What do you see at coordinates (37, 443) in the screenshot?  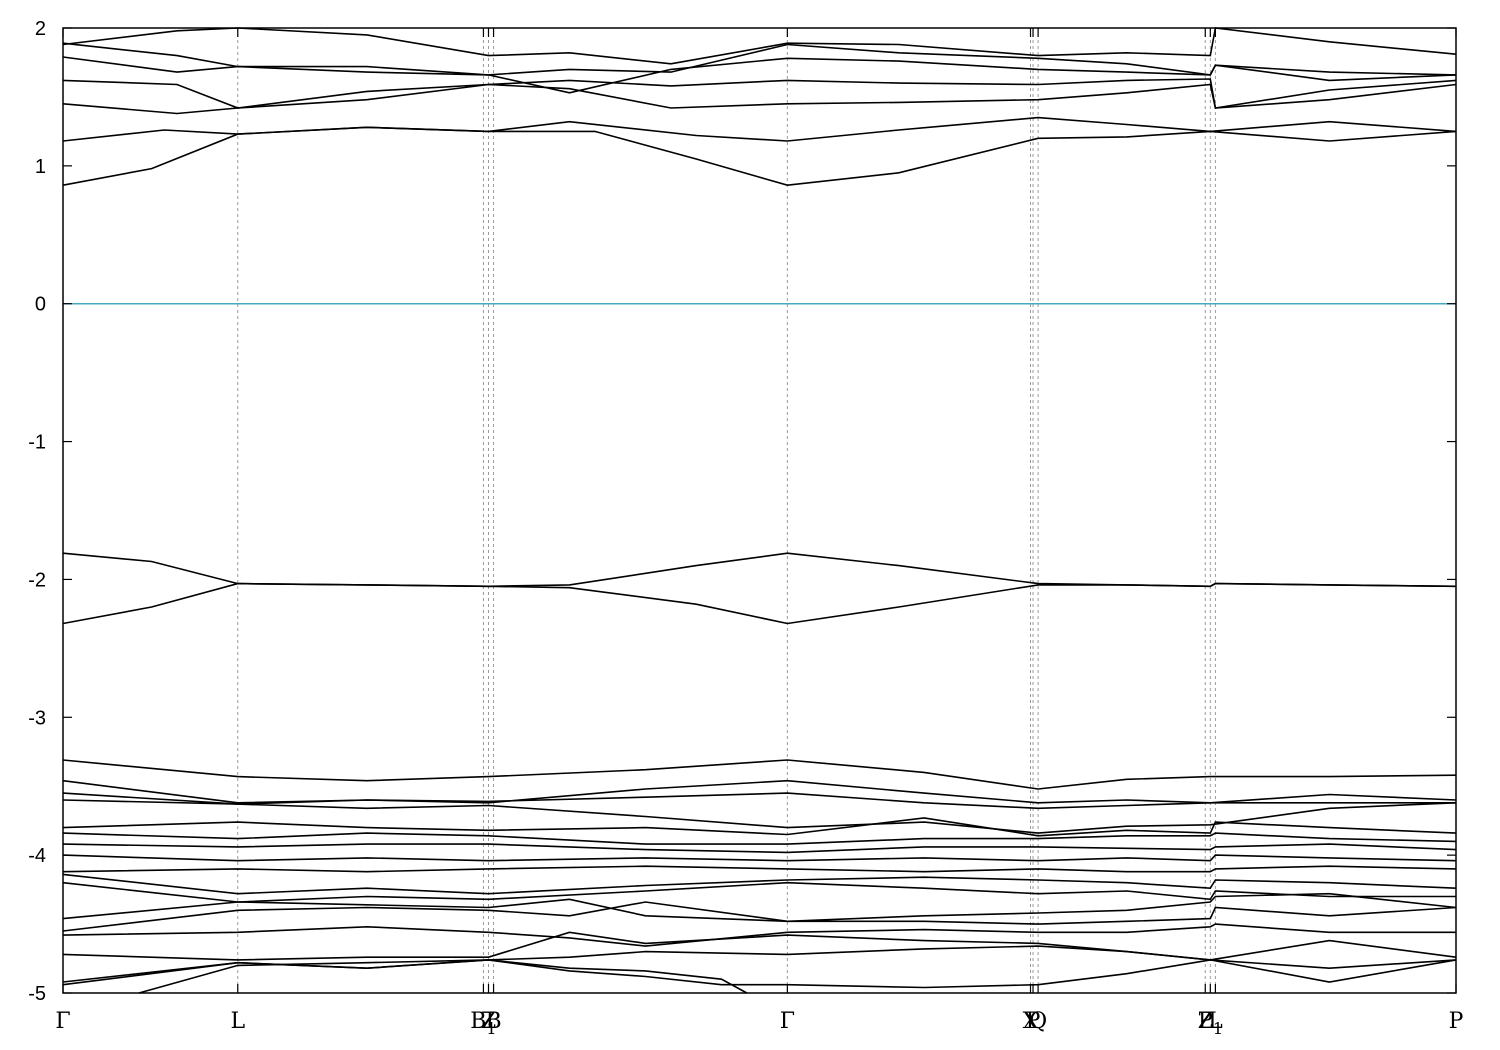 I see `y-tick-label: -1` at bounding box center [37, 443].